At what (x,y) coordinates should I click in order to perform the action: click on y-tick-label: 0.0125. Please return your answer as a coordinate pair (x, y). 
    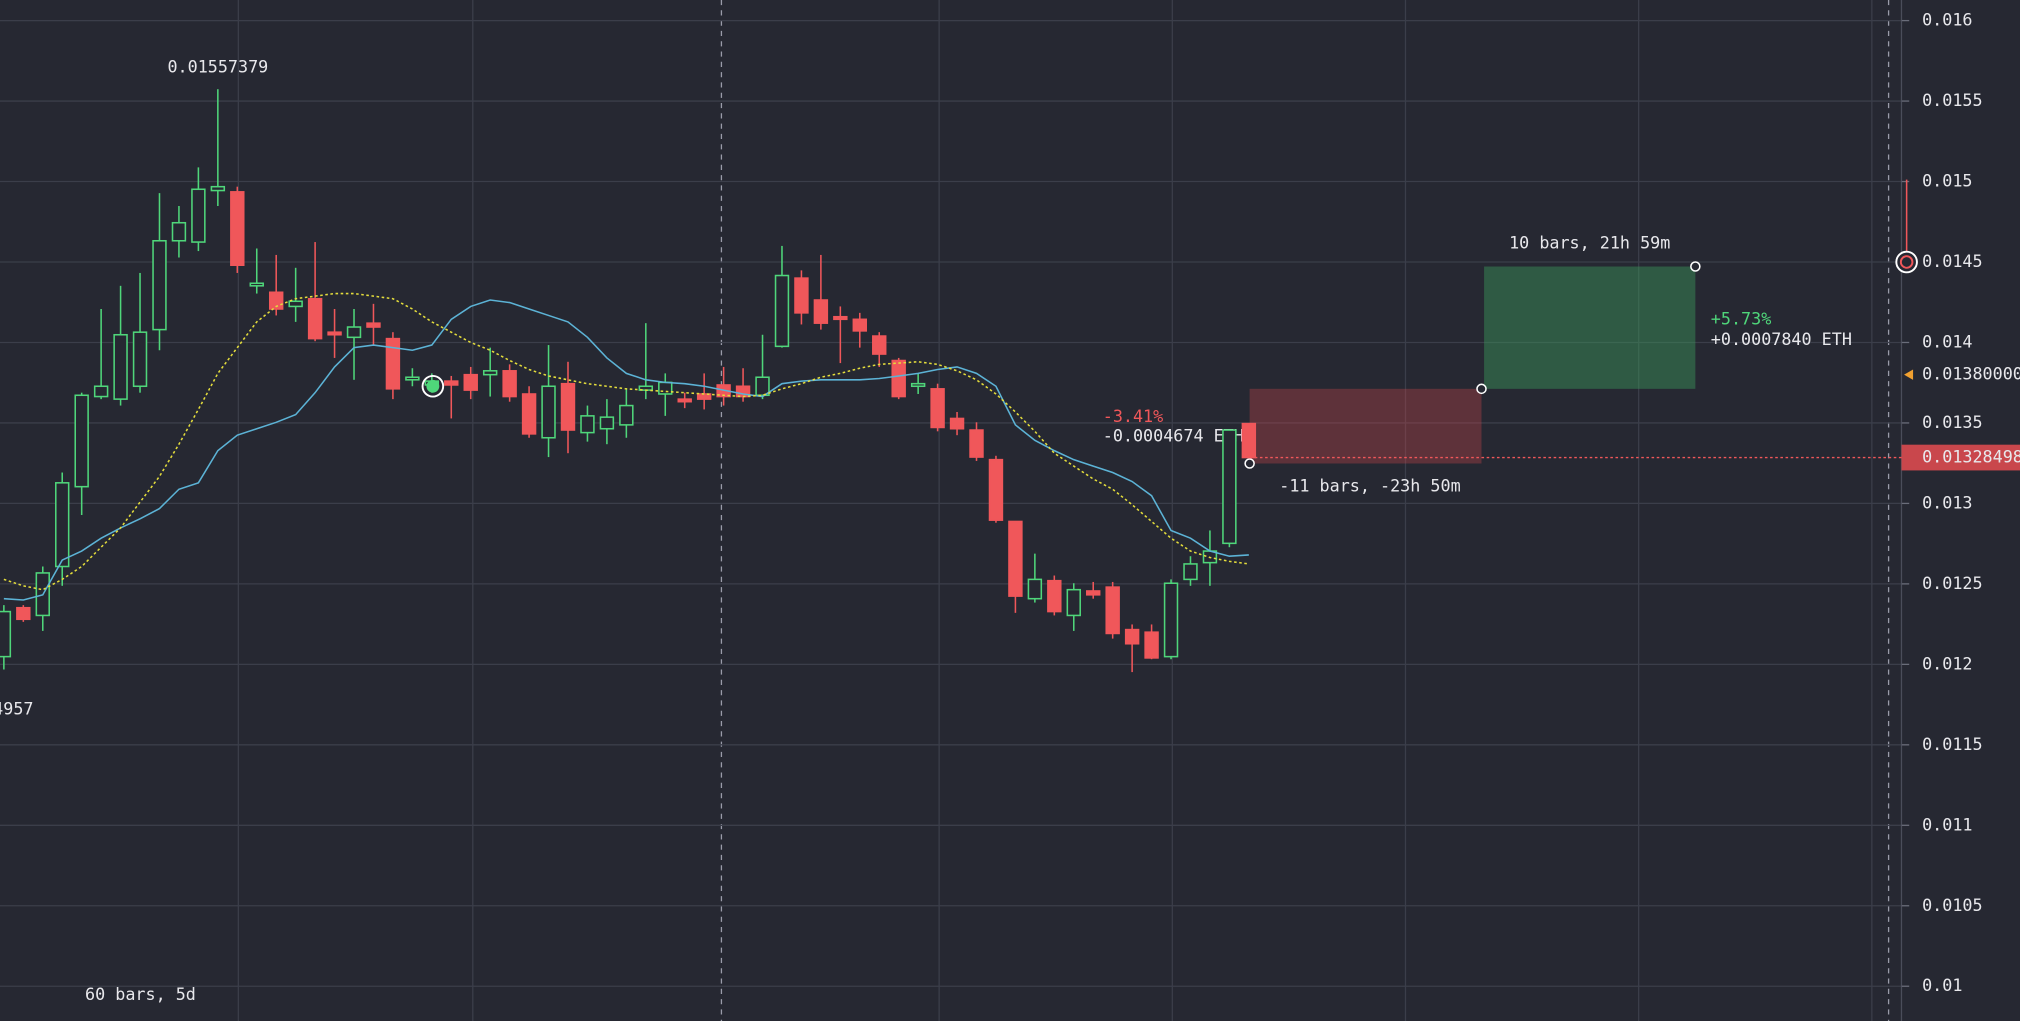
    Looking at the image, I should click on (1952, 583).